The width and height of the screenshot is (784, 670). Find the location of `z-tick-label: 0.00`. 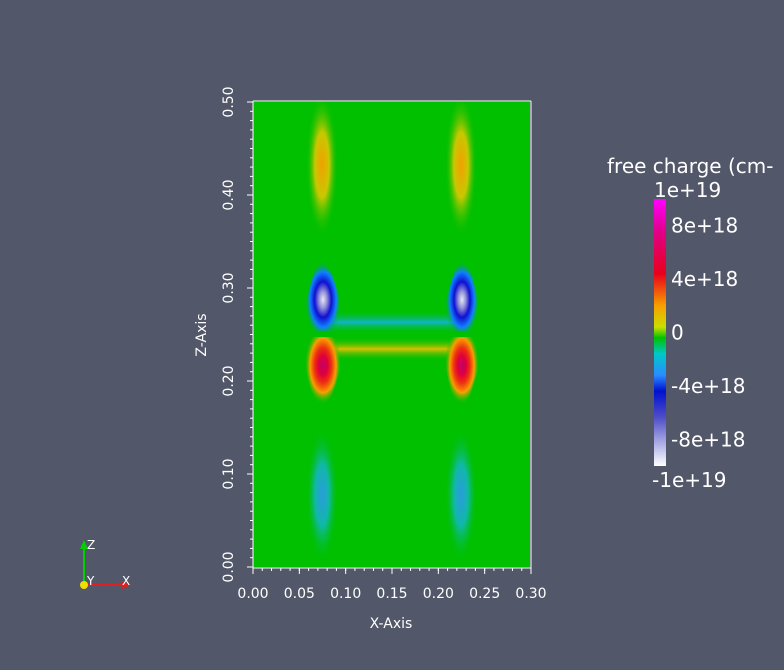

z-tick-label: 0.00 is located at coordinates (229, 566).